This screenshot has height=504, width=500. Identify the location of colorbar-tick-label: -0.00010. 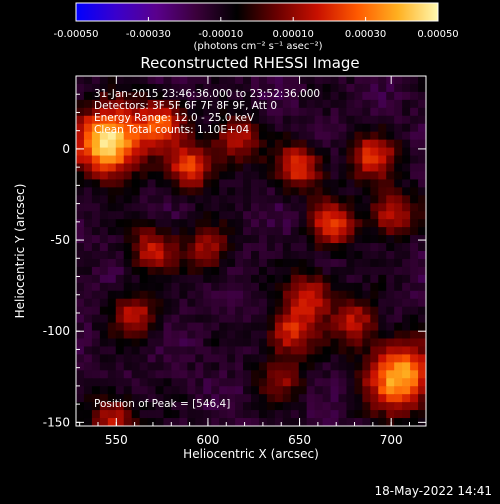
(220, 34).